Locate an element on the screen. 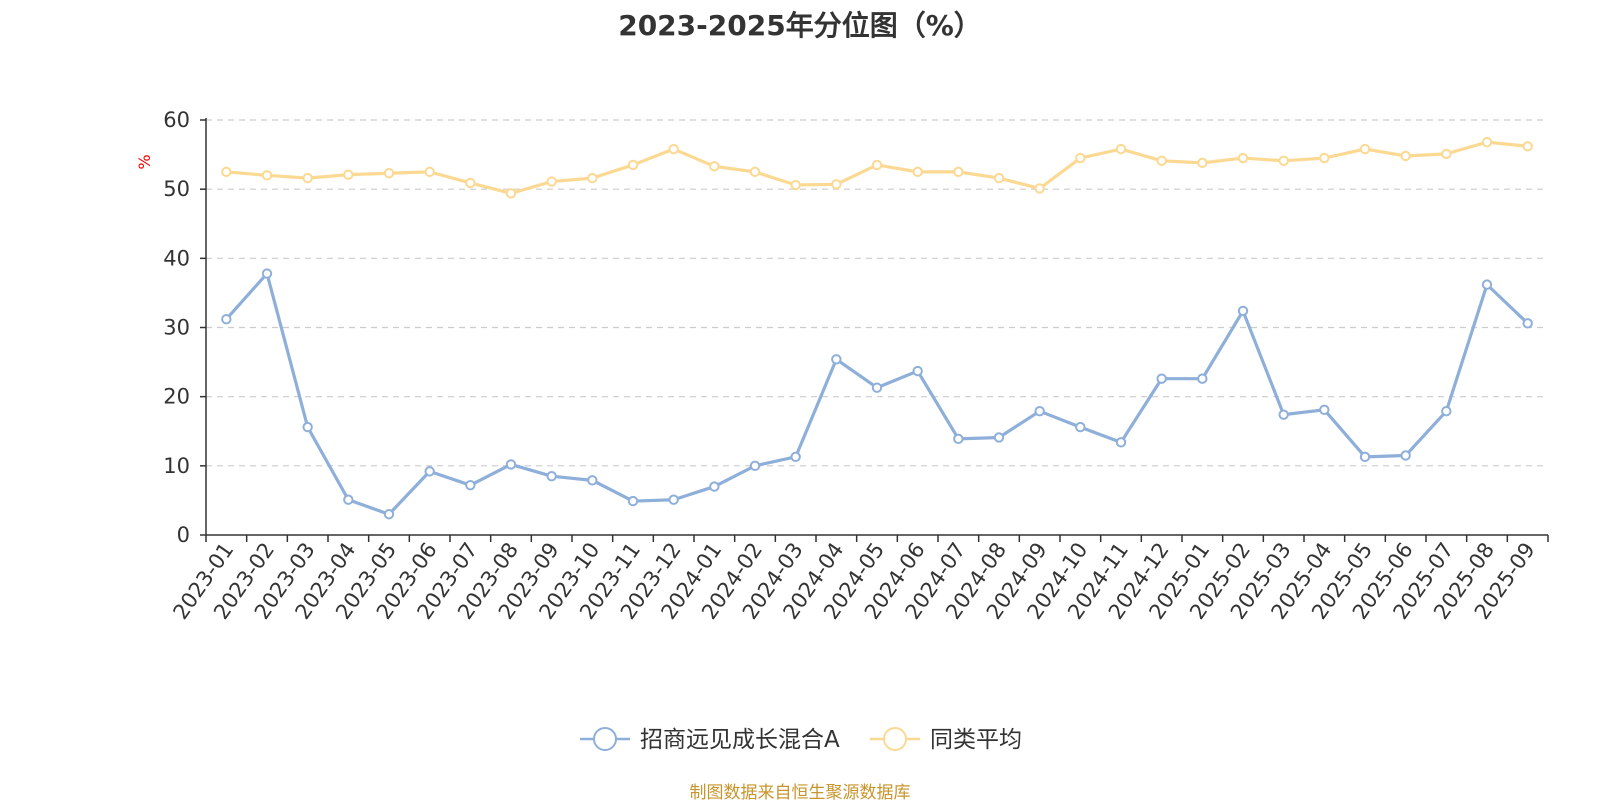 Image resolution: width=1600 pixels, height=803 pixels. legend: 招商远见成长混合A 同类平均 is located at coordinates (801, 740).